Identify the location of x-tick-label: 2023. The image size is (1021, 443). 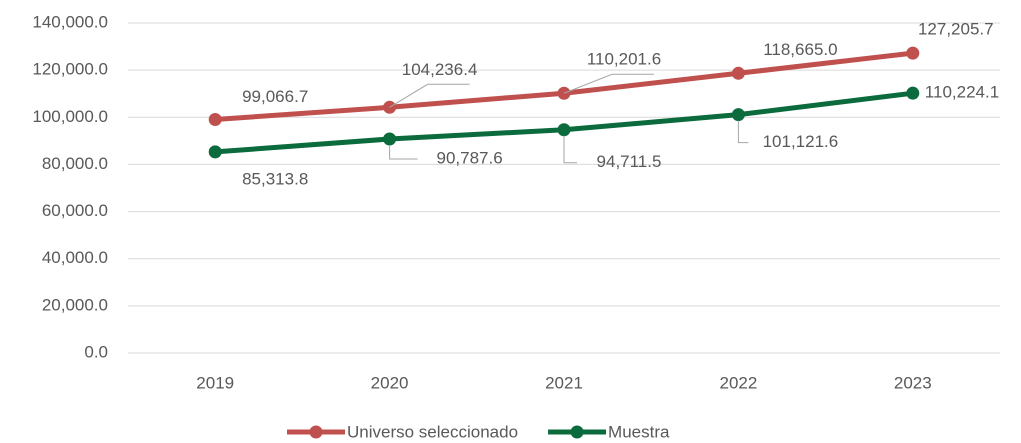
(913, 382).